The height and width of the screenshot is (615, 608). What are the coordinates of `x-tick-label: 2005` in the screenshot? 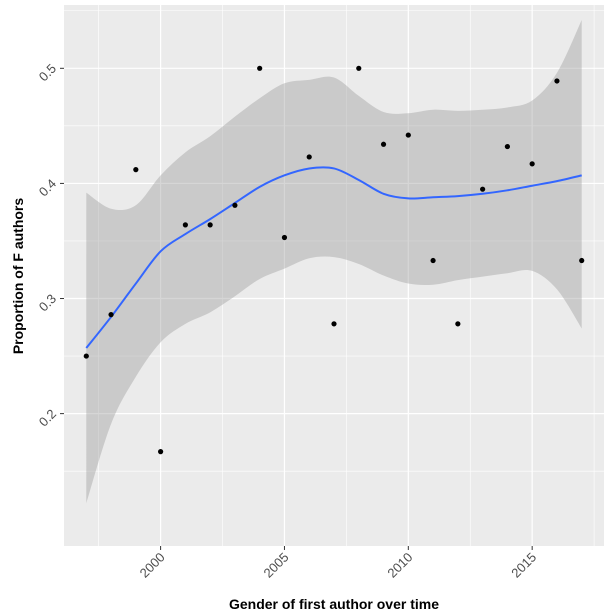 It's located at (276, 565).